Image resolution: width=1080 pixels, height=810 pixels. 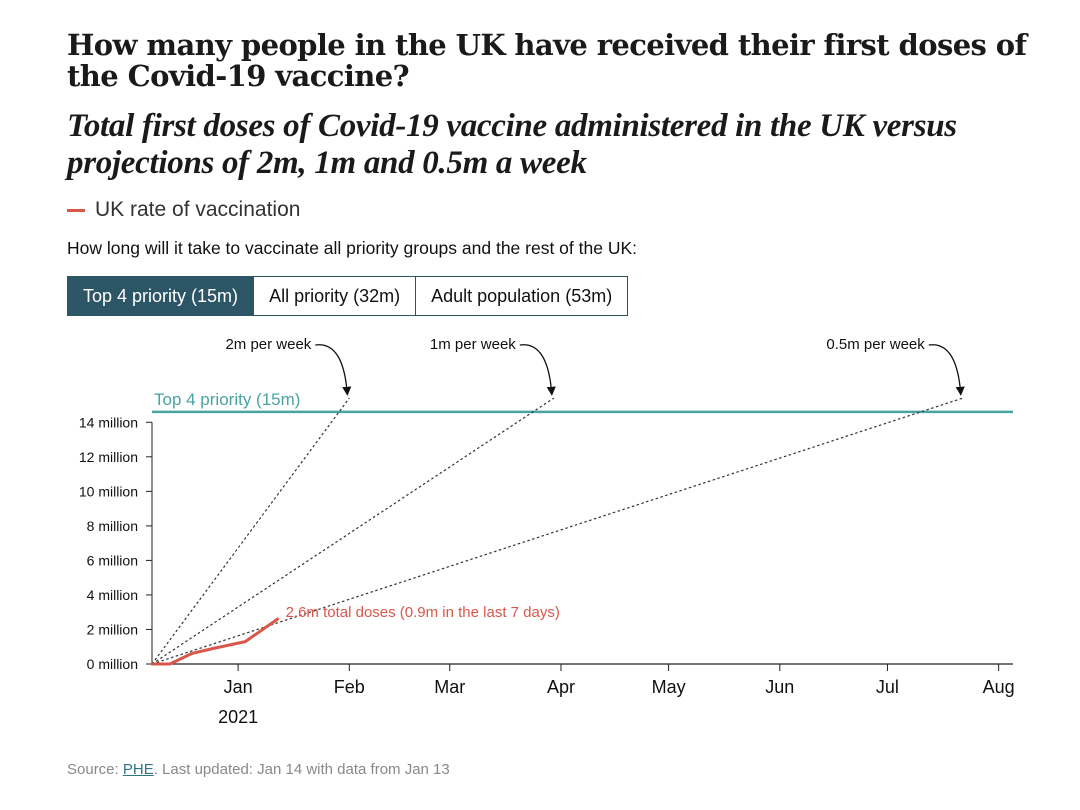 I want to click on projection-label: 0.5m per week, so click(x=875, y=344).